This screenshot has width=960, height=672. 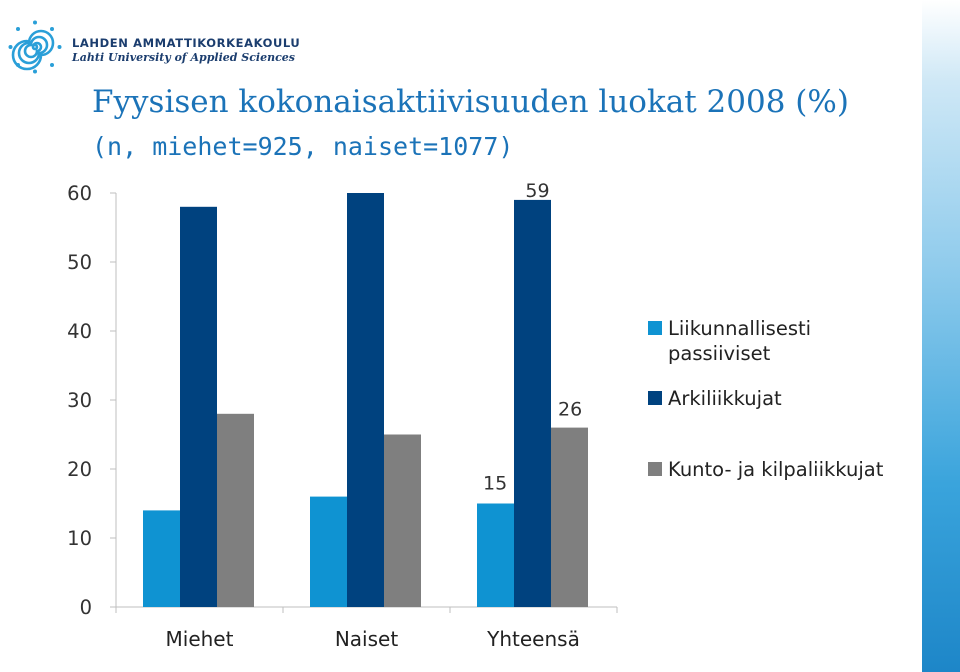 I want to click on y-tick-label: 10, so click(x=79, y=538).